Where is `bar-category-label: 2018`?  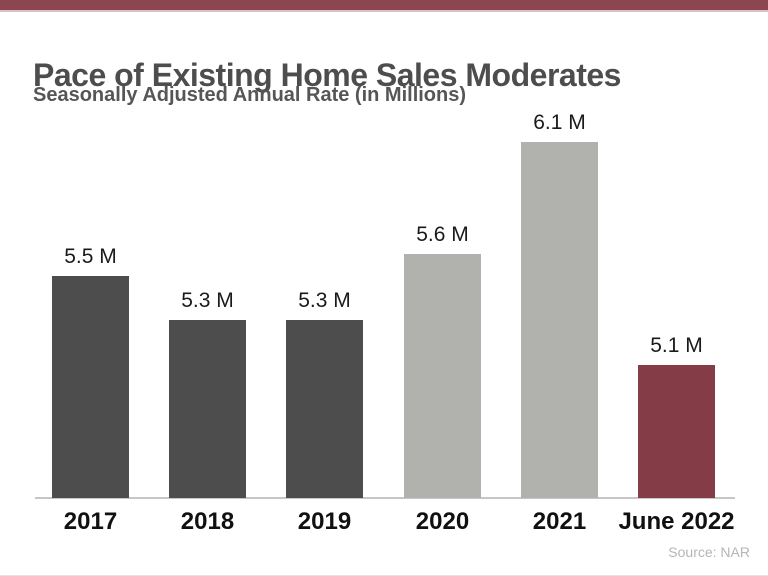 bar-category-label: 2018 is located at coordinates (207, 521).